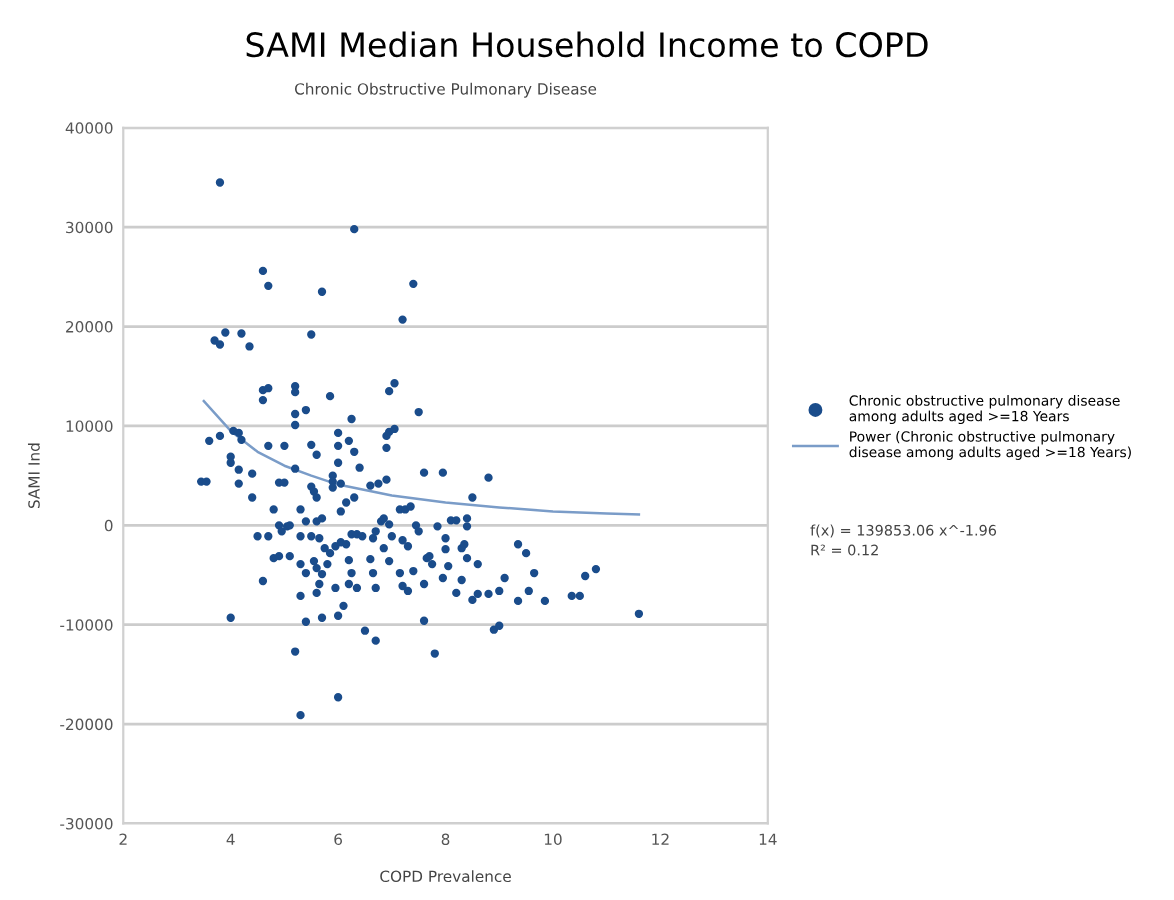 The image size is (1174, 900). What do you see at coordinates (587, 44) in the screenshot?
I see `chart-title: SAMI Median Household Income to COPD` at bounding box center [587, 44].